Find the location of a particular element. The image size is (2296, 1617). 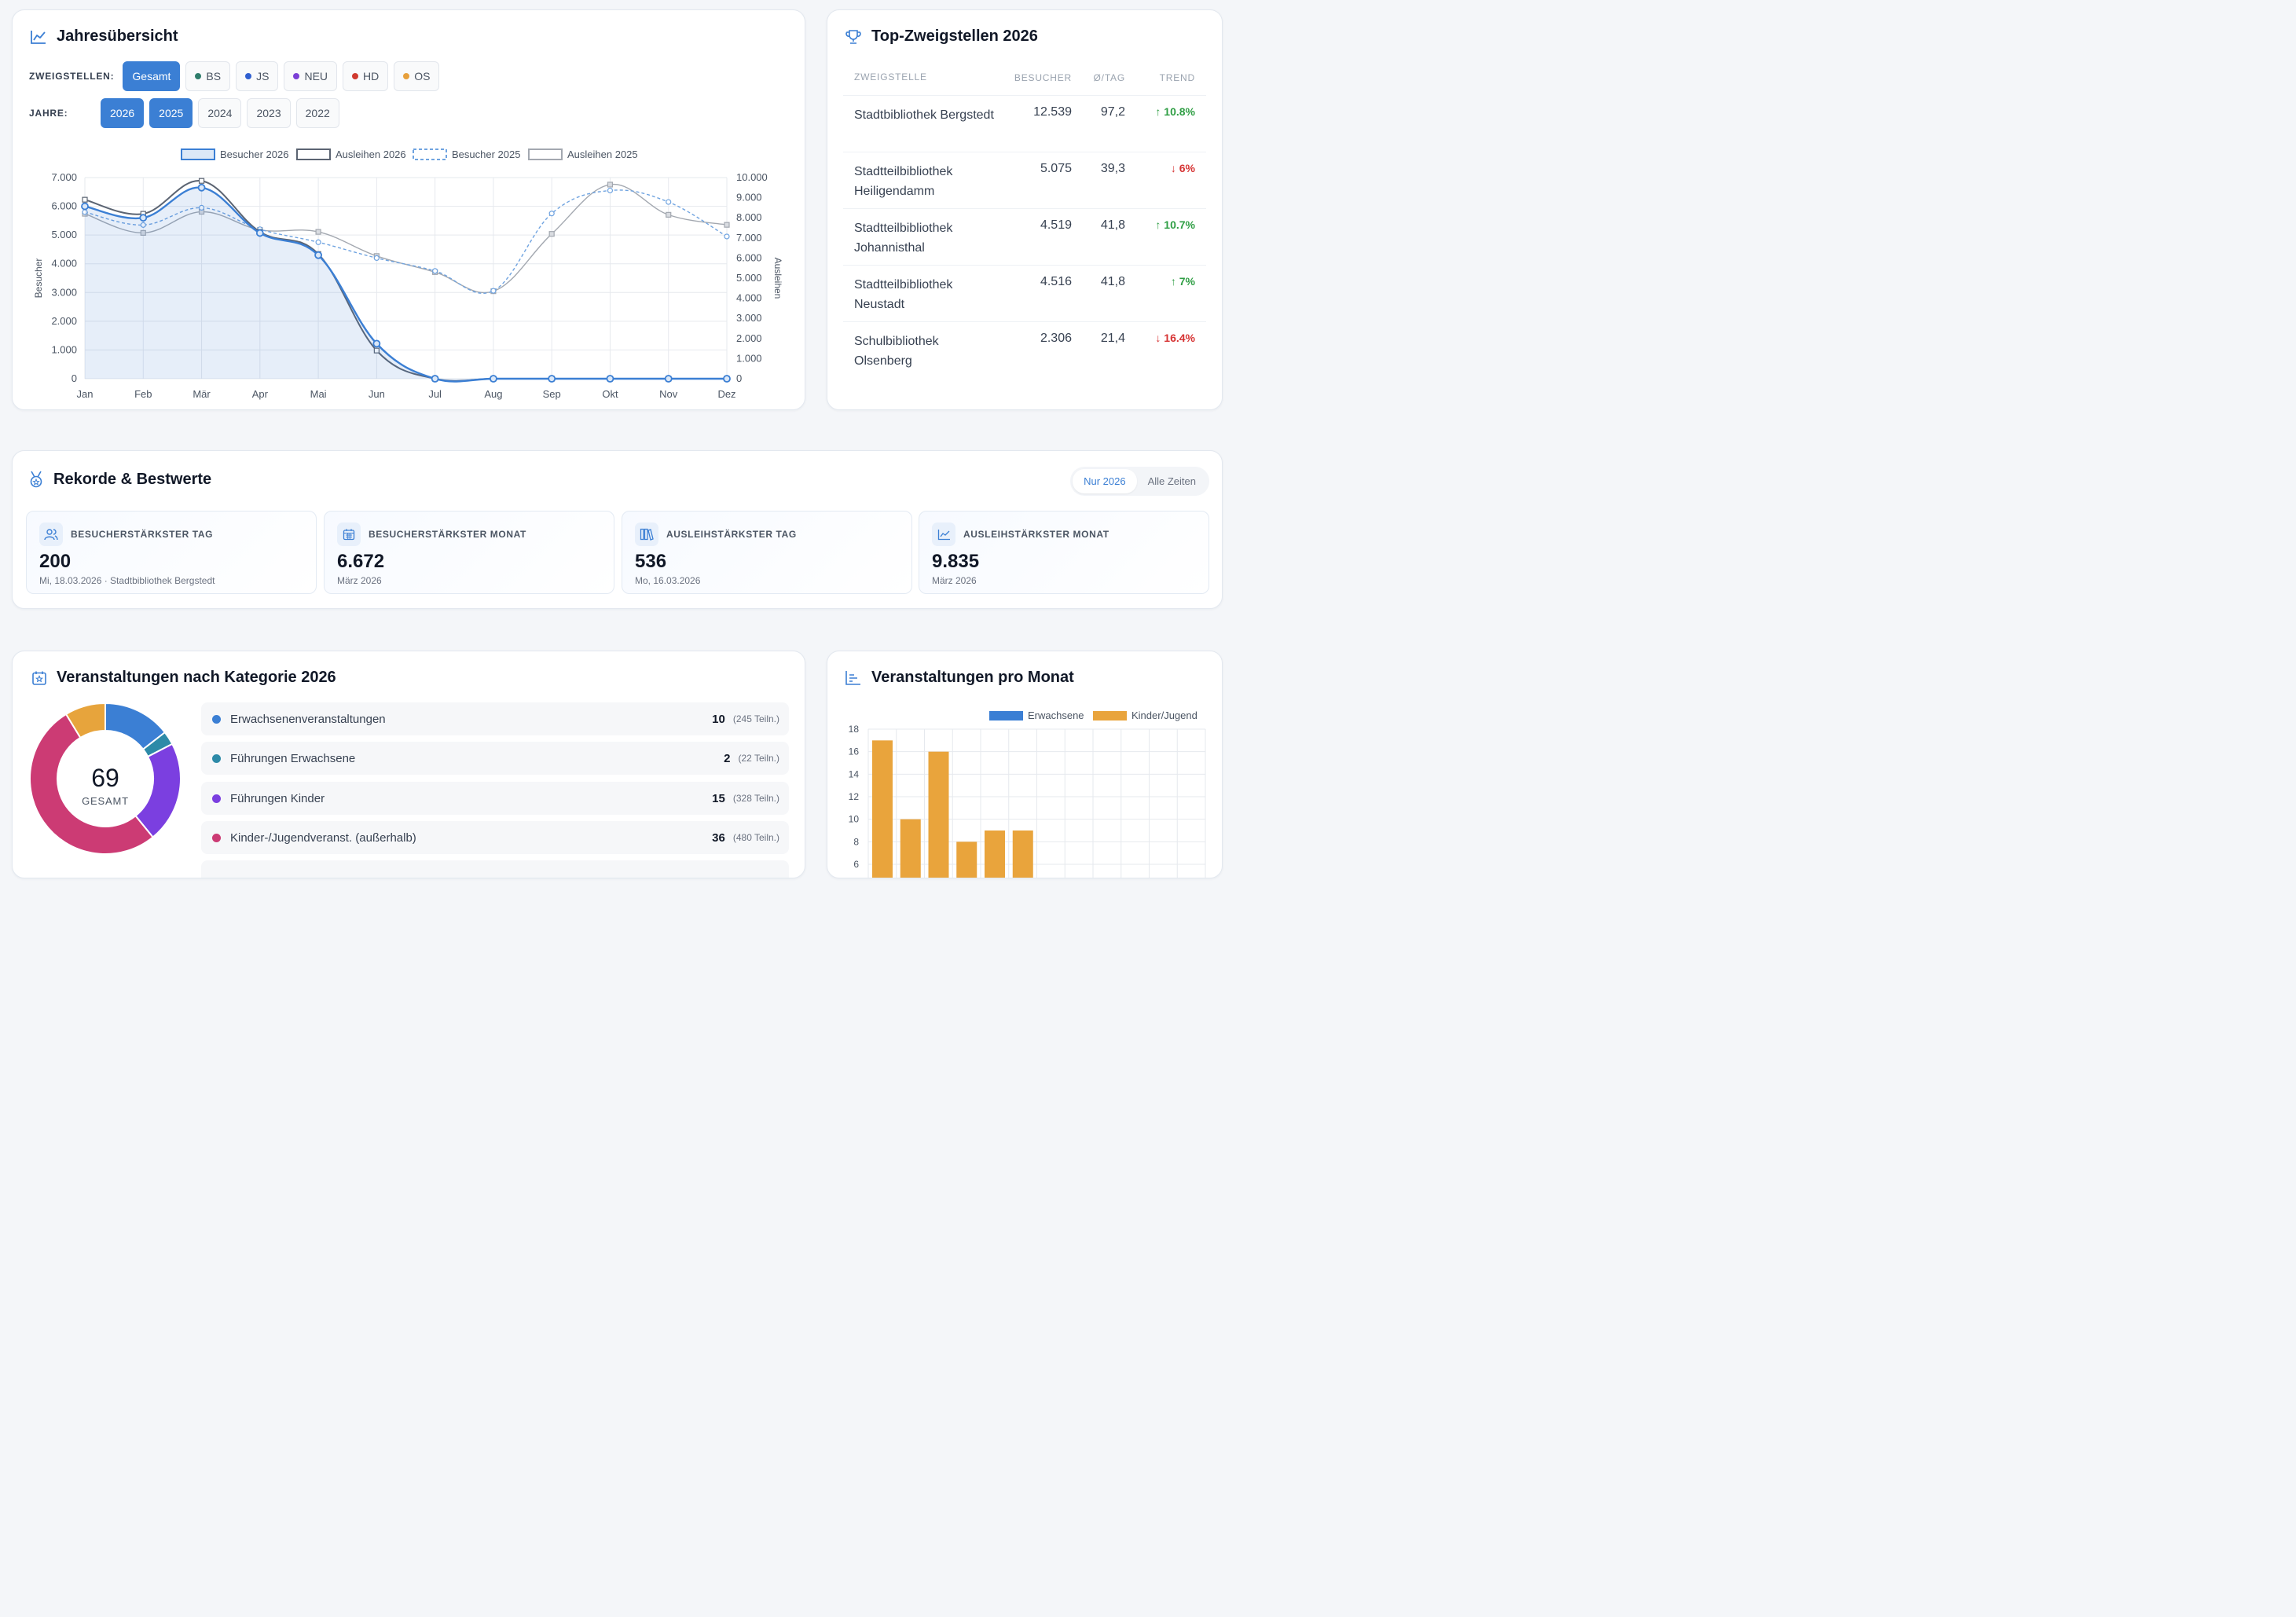

list-item: Führungen Kinder 15 (328 Teiln.) is located at coordinates (495, 798).